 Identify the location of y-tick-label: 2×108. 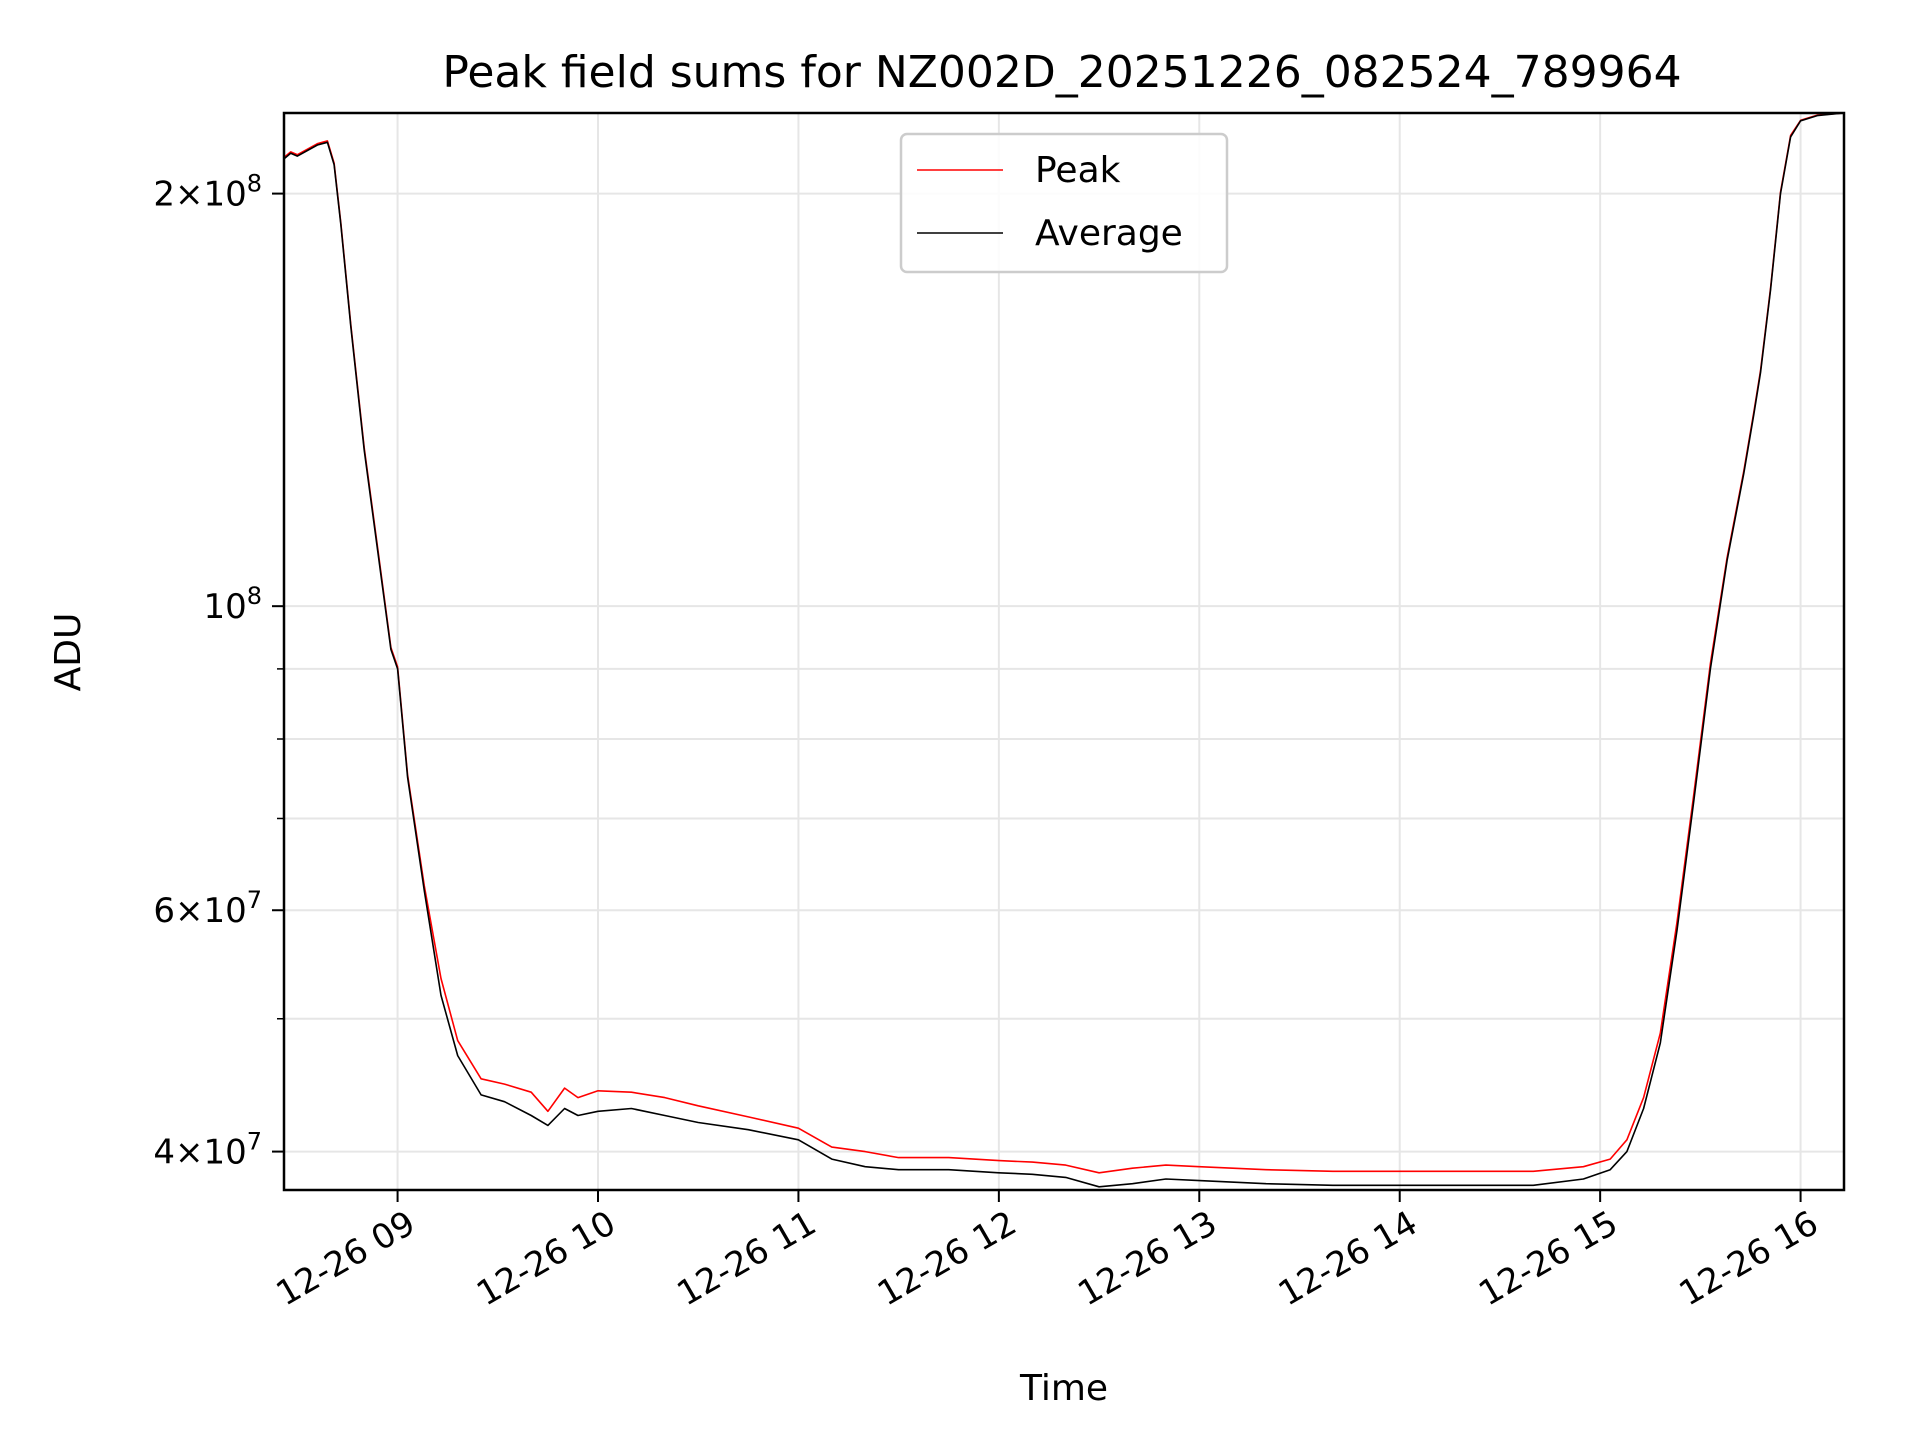
(207, 192).